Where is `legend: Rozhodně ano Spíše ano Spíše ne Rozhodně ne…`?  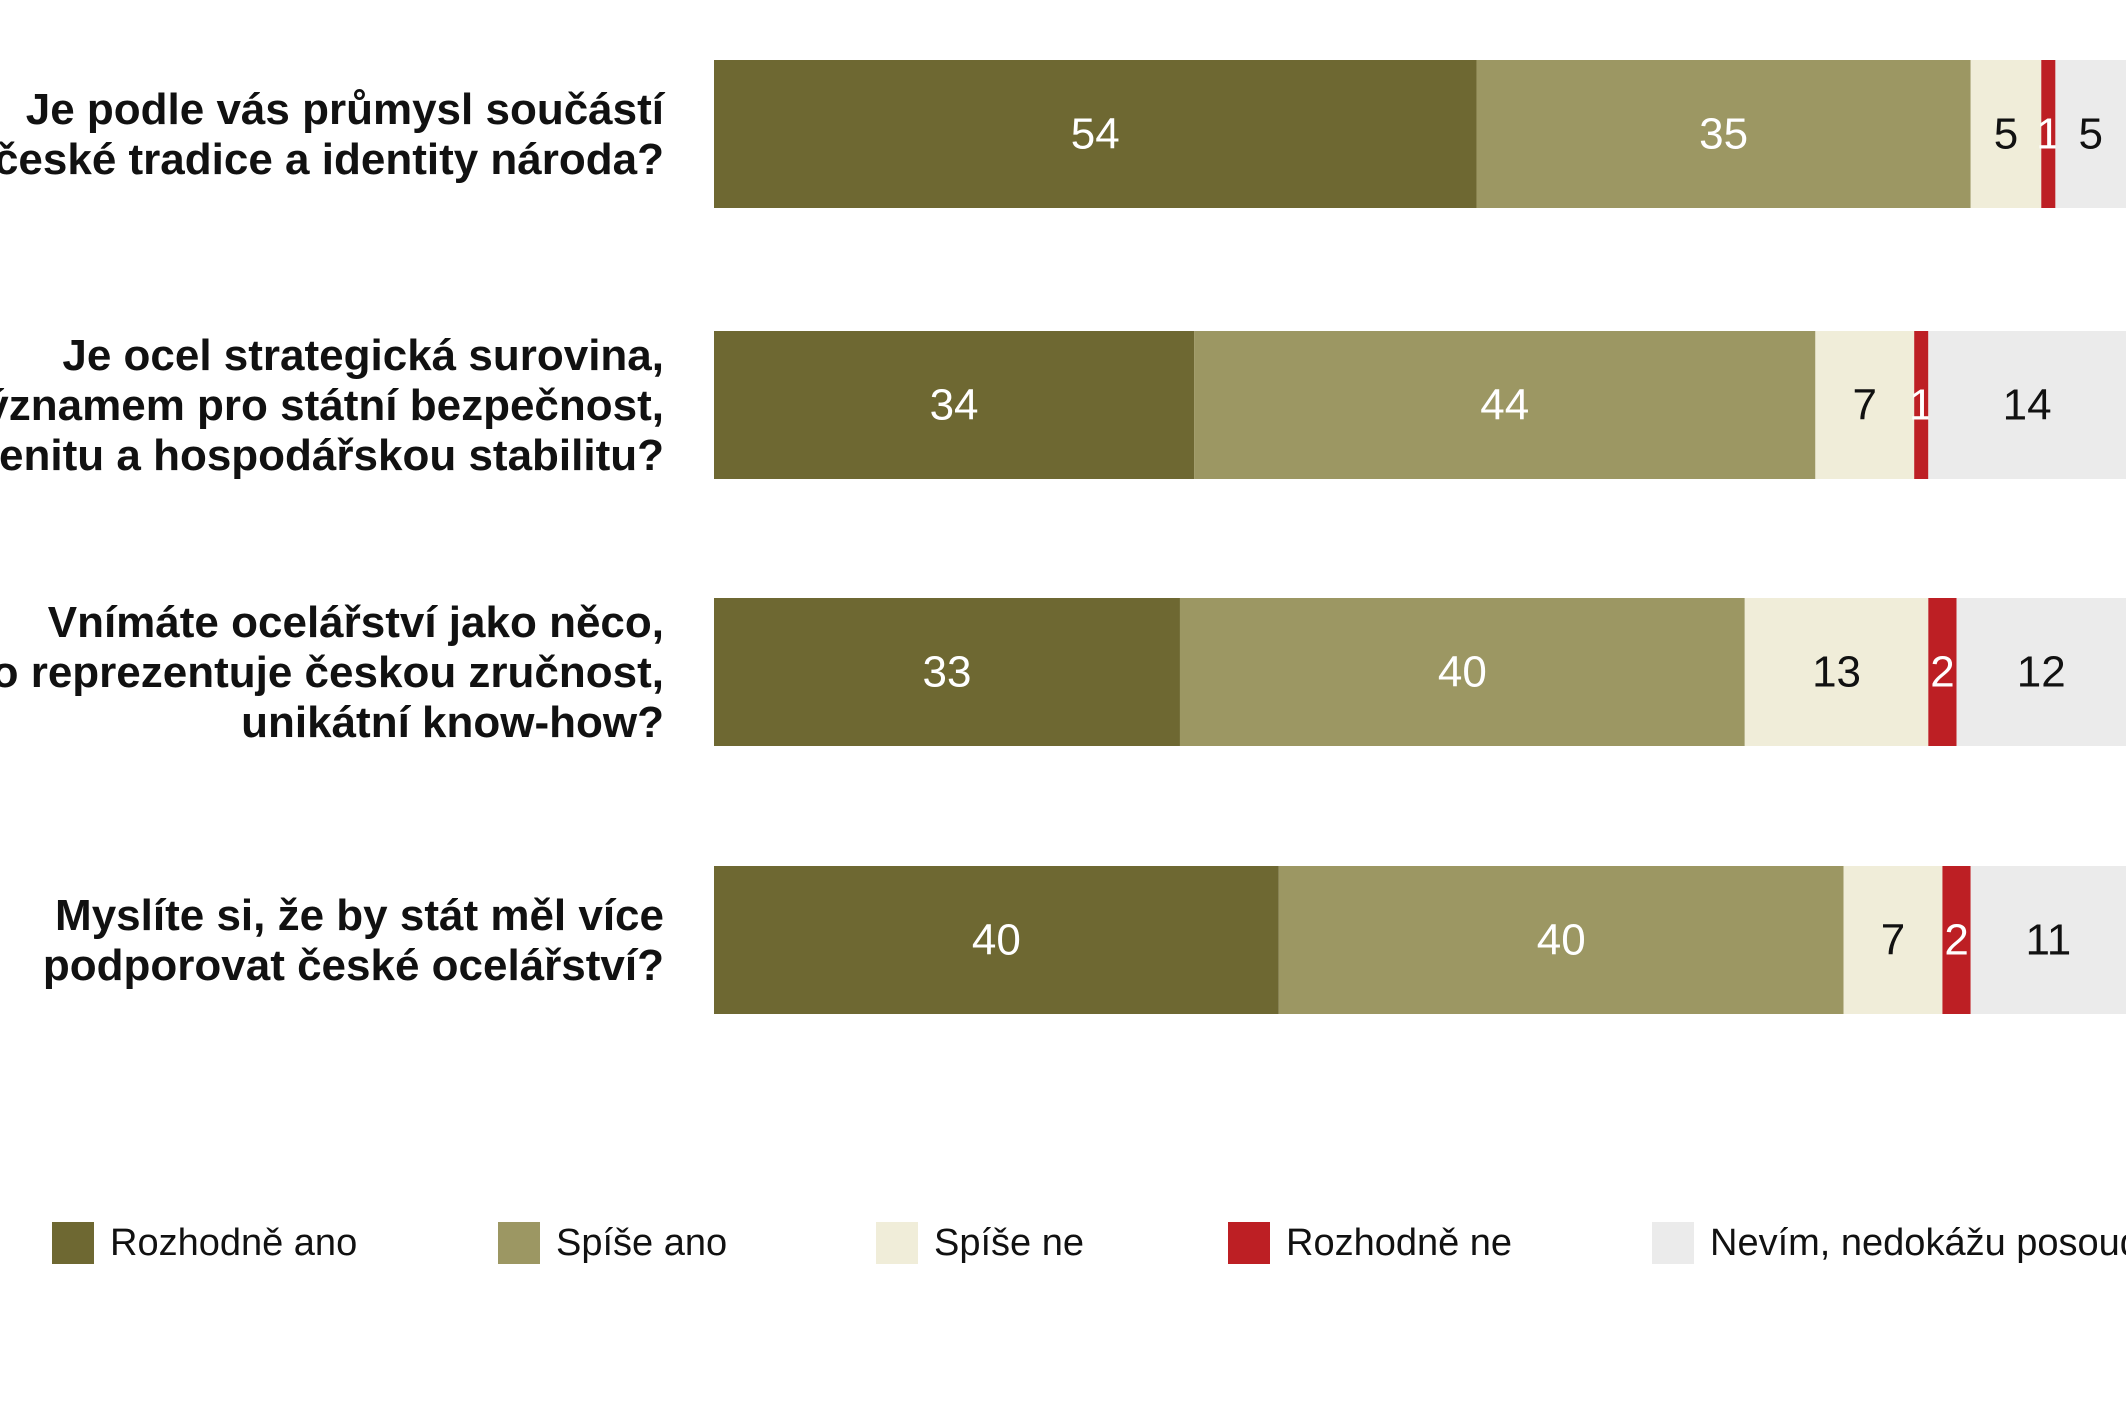 legend: Rozhodně ano Spíše ano Spíše ne Rozhodně ne… is located at coordinates (1089, 1243).